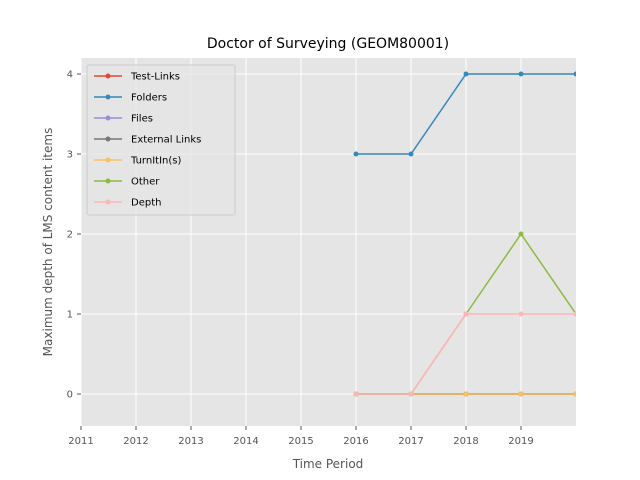 This screenshot has height=480, width=640. What do you see at coordinates (142, 119) in the screenshot?
I see `legend-label-files: Files` at bounding box center [142, 119].